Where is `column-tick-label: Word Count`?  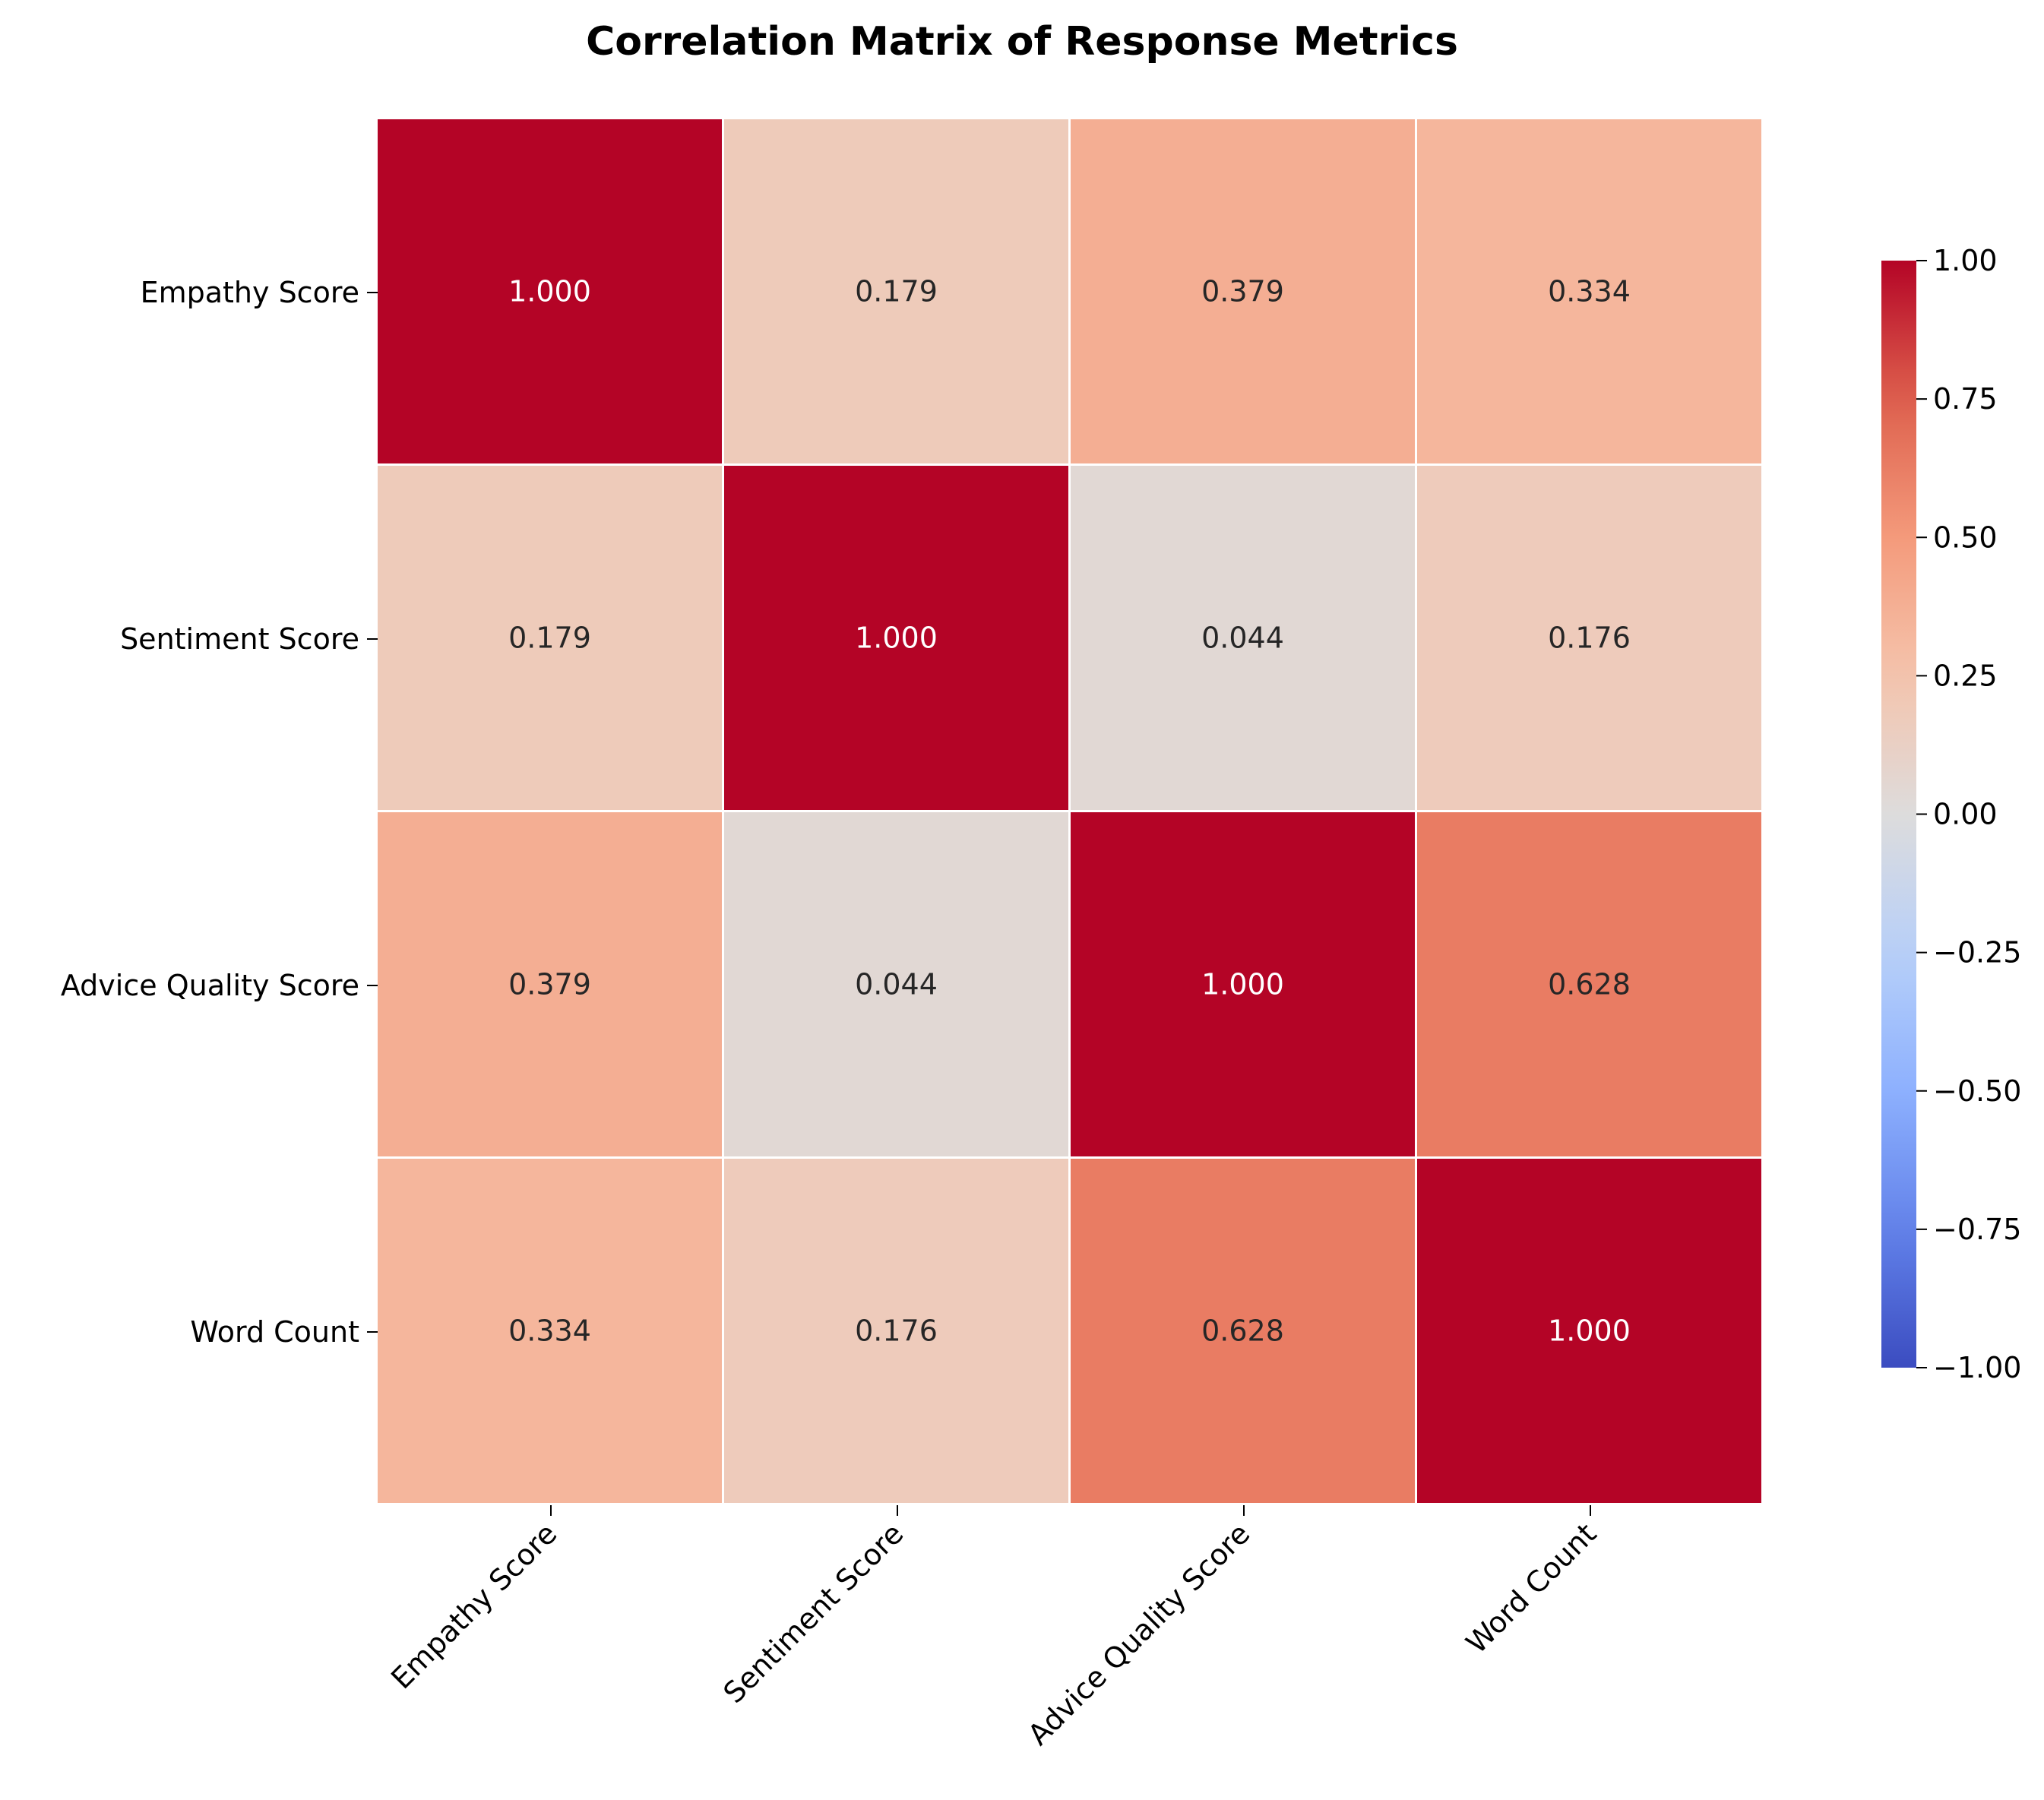 column-tick-label: Word Count is located at coordinates (1531, 1588).